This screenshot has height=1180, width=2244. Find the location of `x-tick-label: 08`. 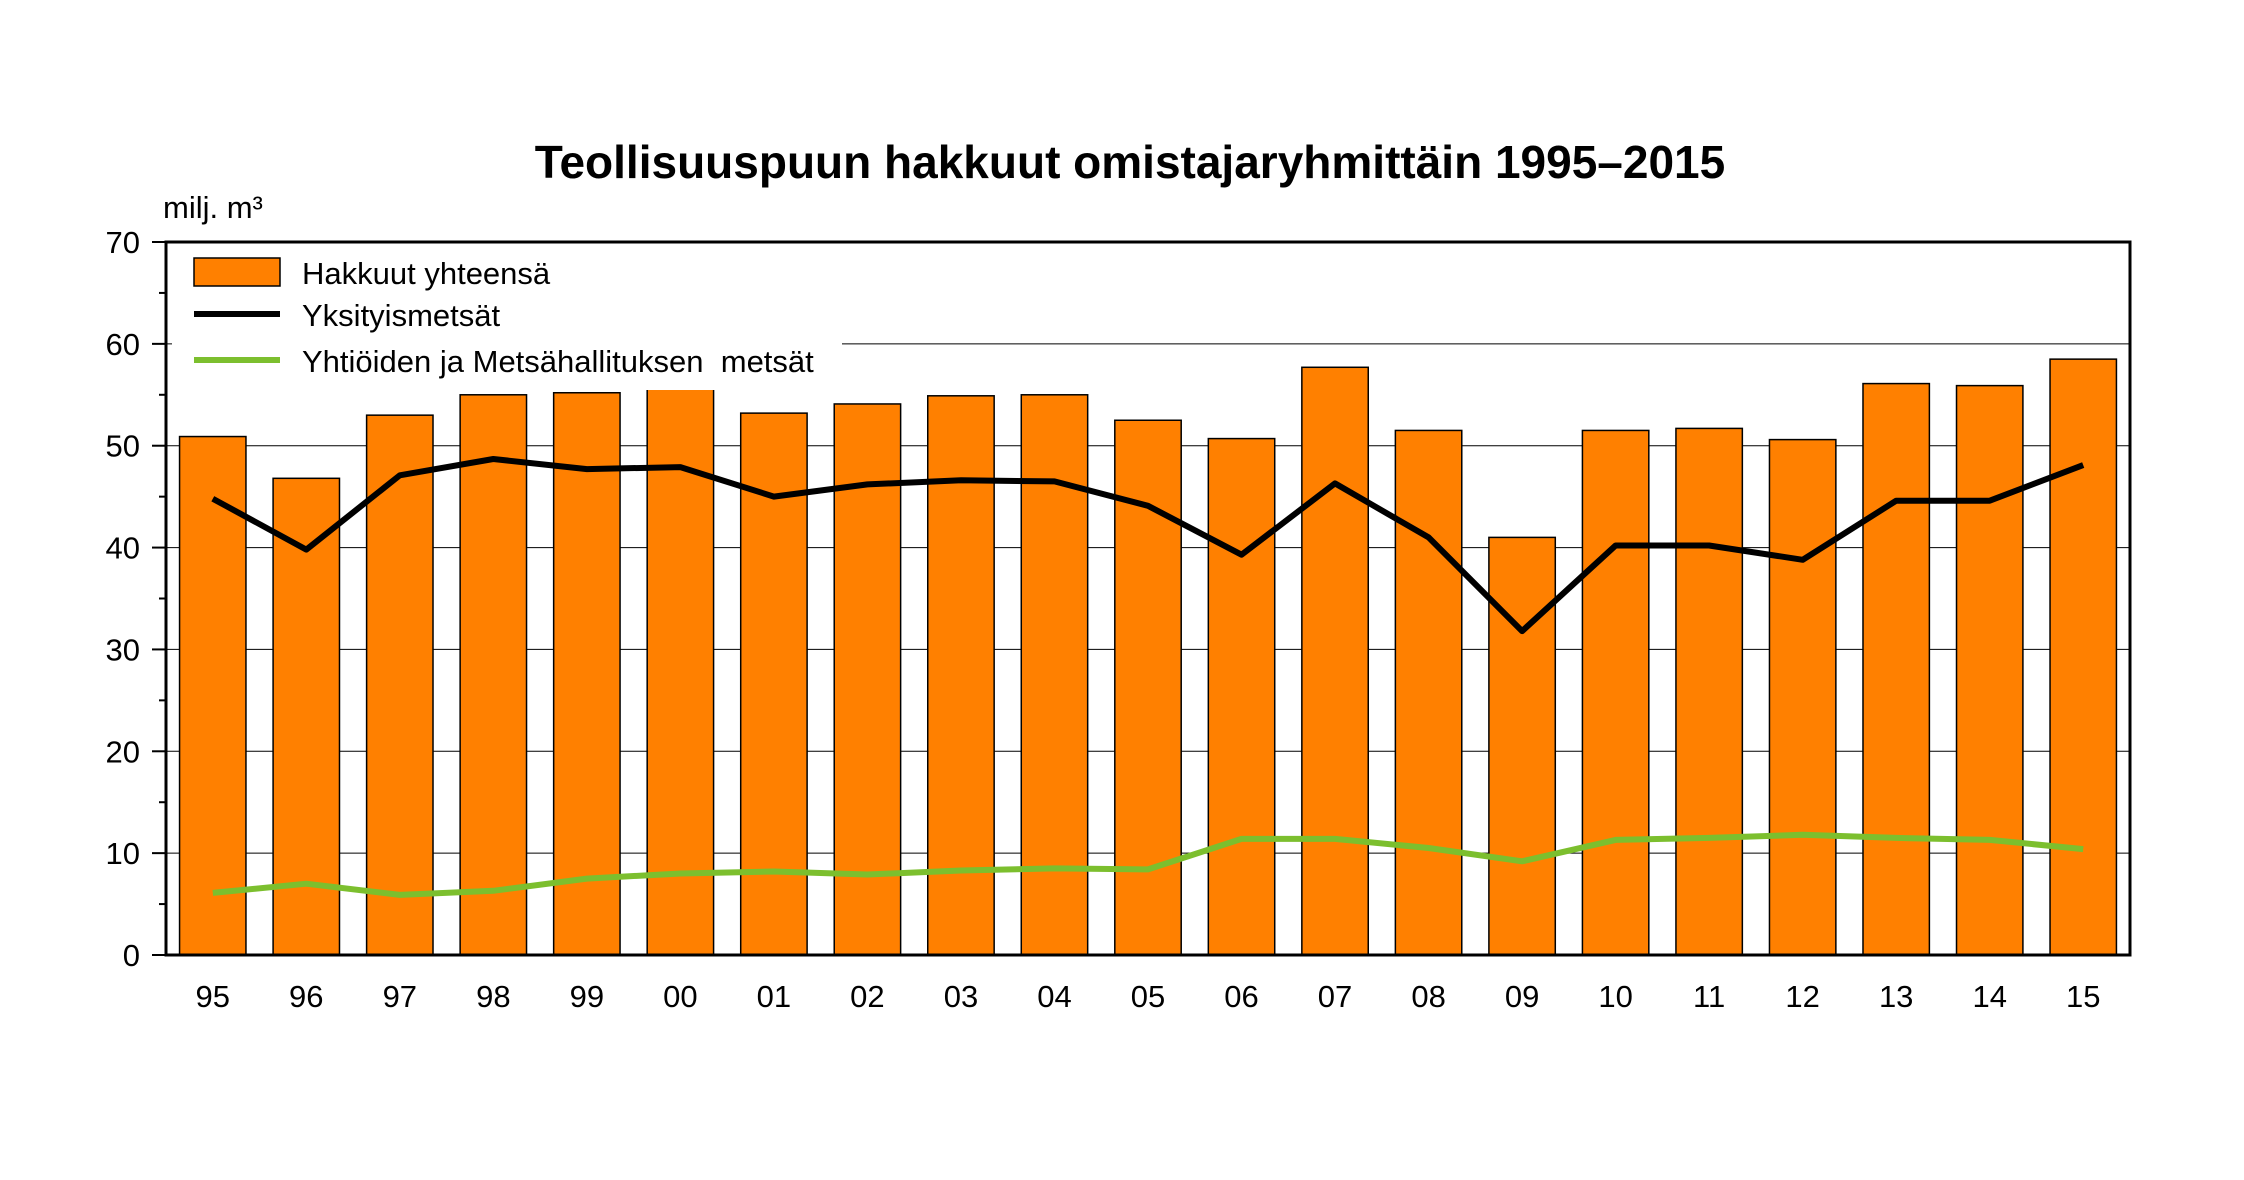

x-tick-label: 08 is located at coordinates (1428, 996).